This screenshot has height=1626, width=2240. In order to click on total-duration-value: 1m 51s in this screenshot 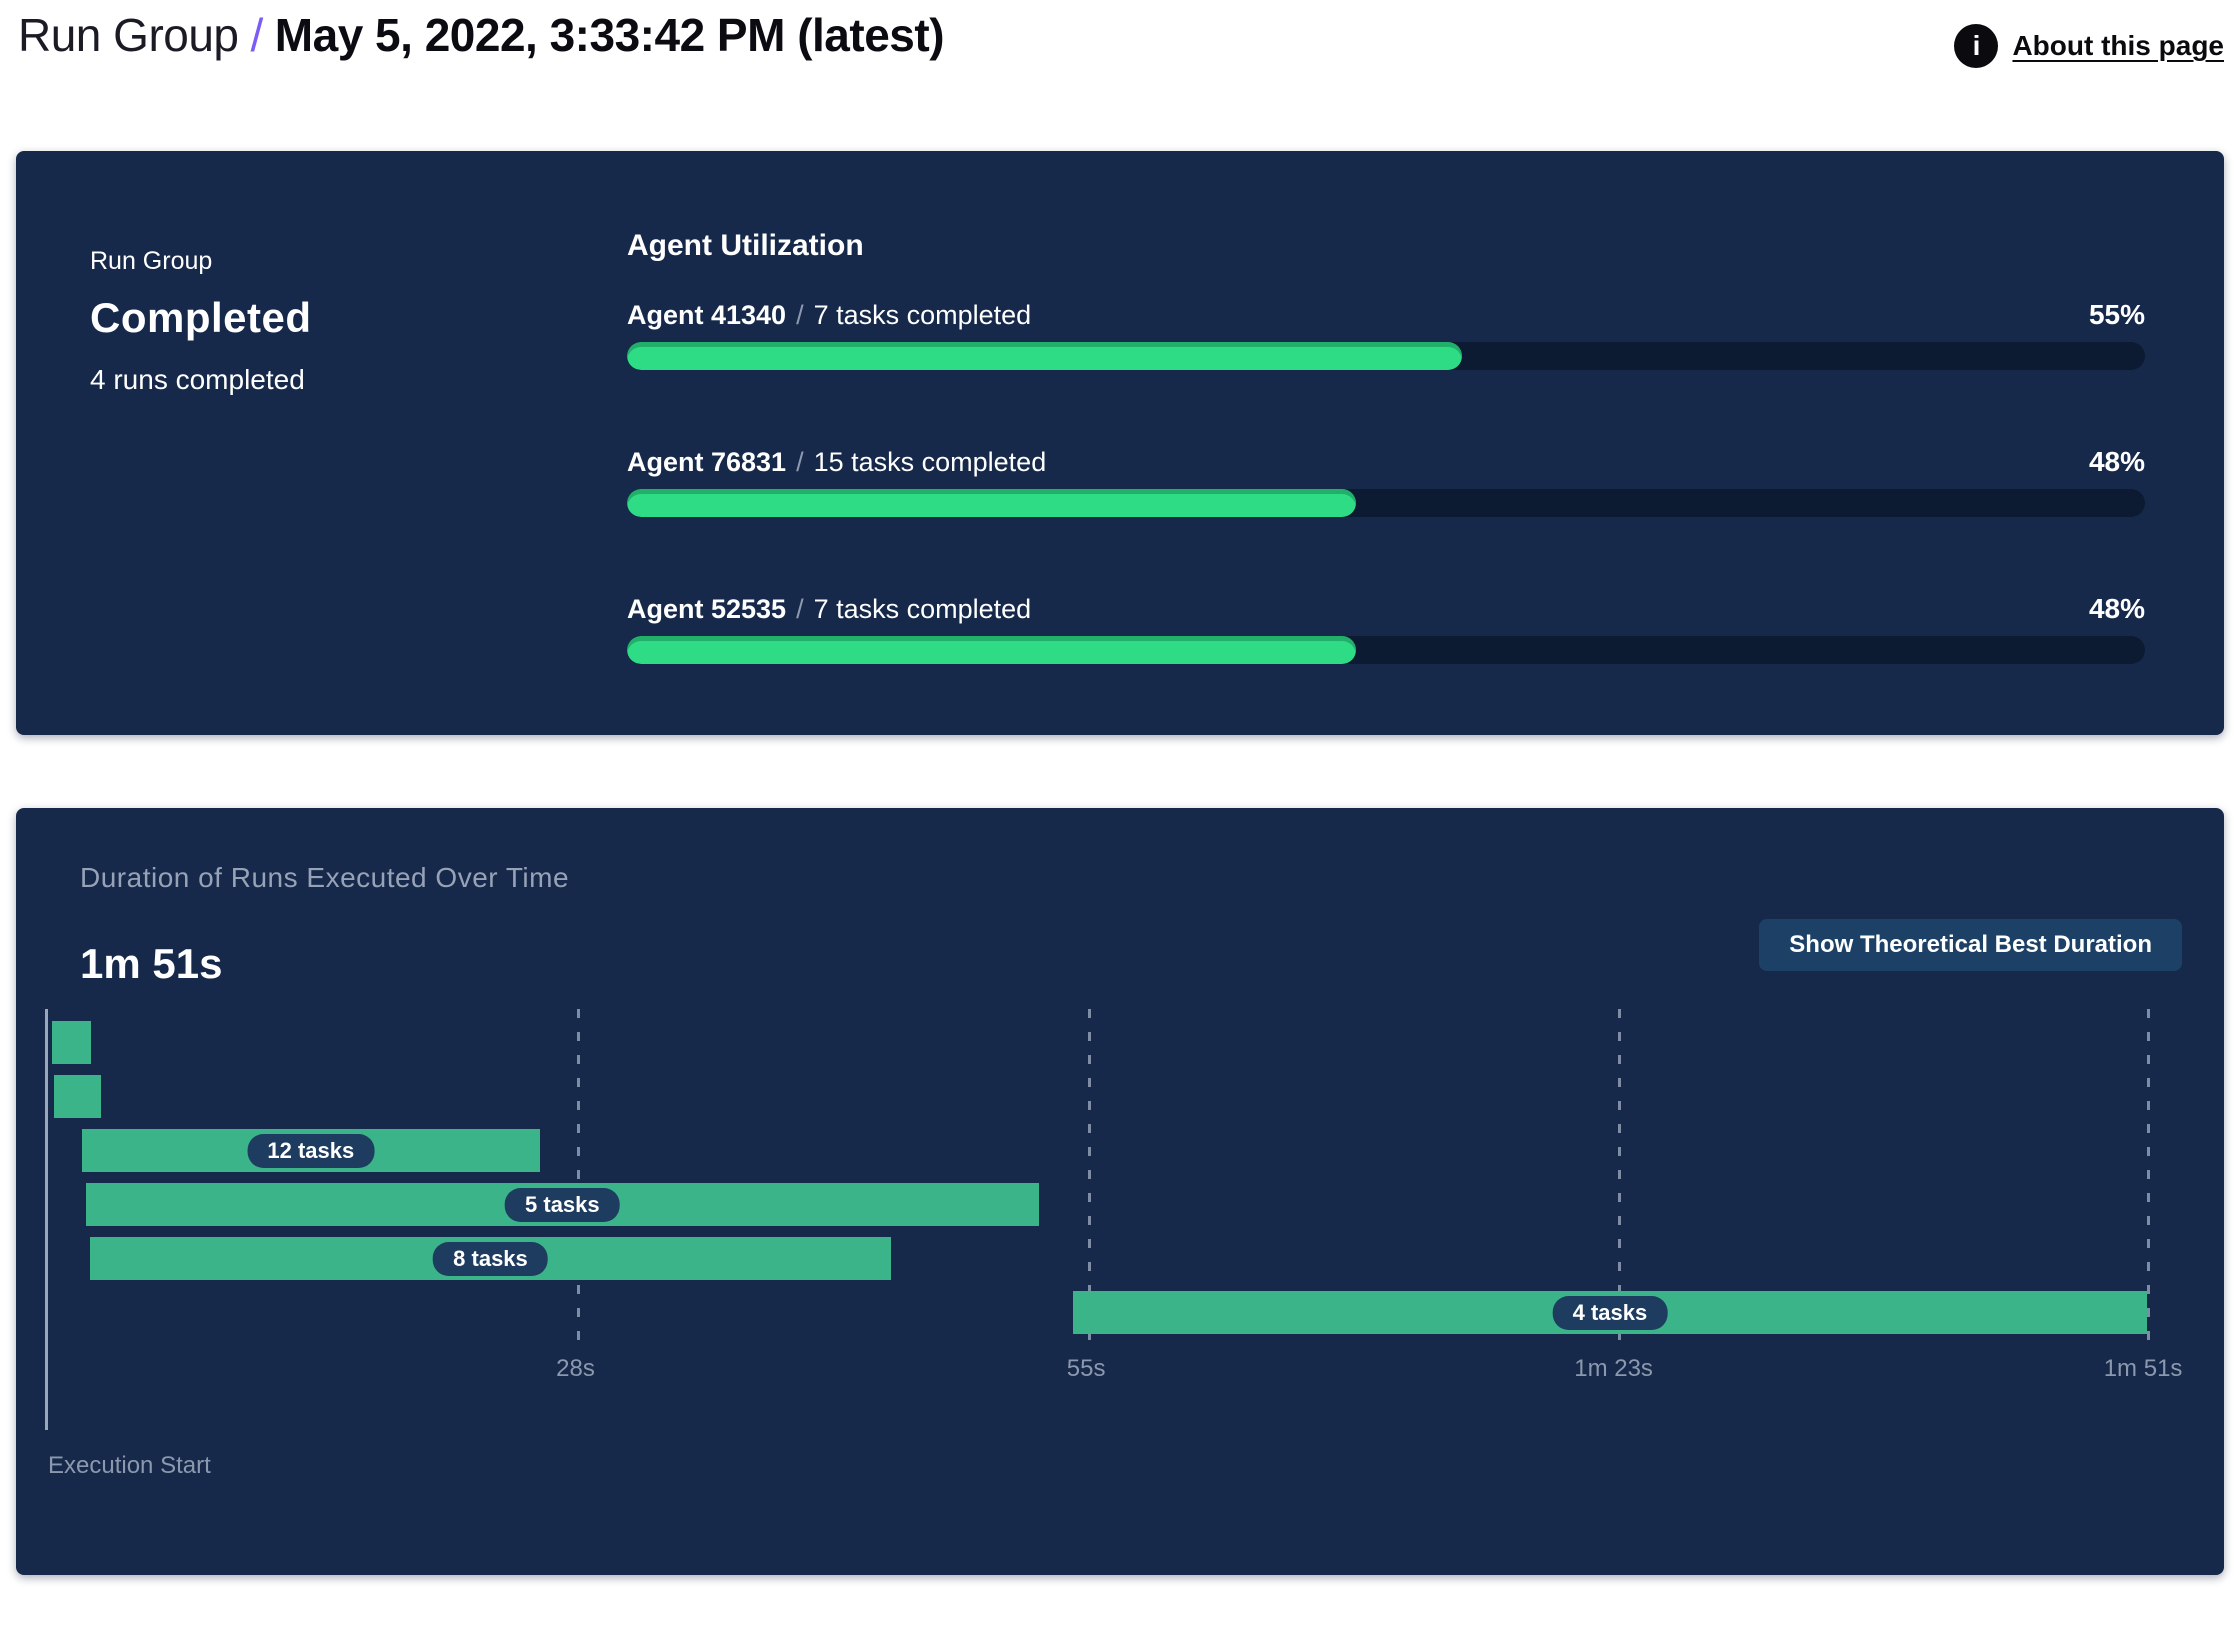, I will do `click(151, 963)`.